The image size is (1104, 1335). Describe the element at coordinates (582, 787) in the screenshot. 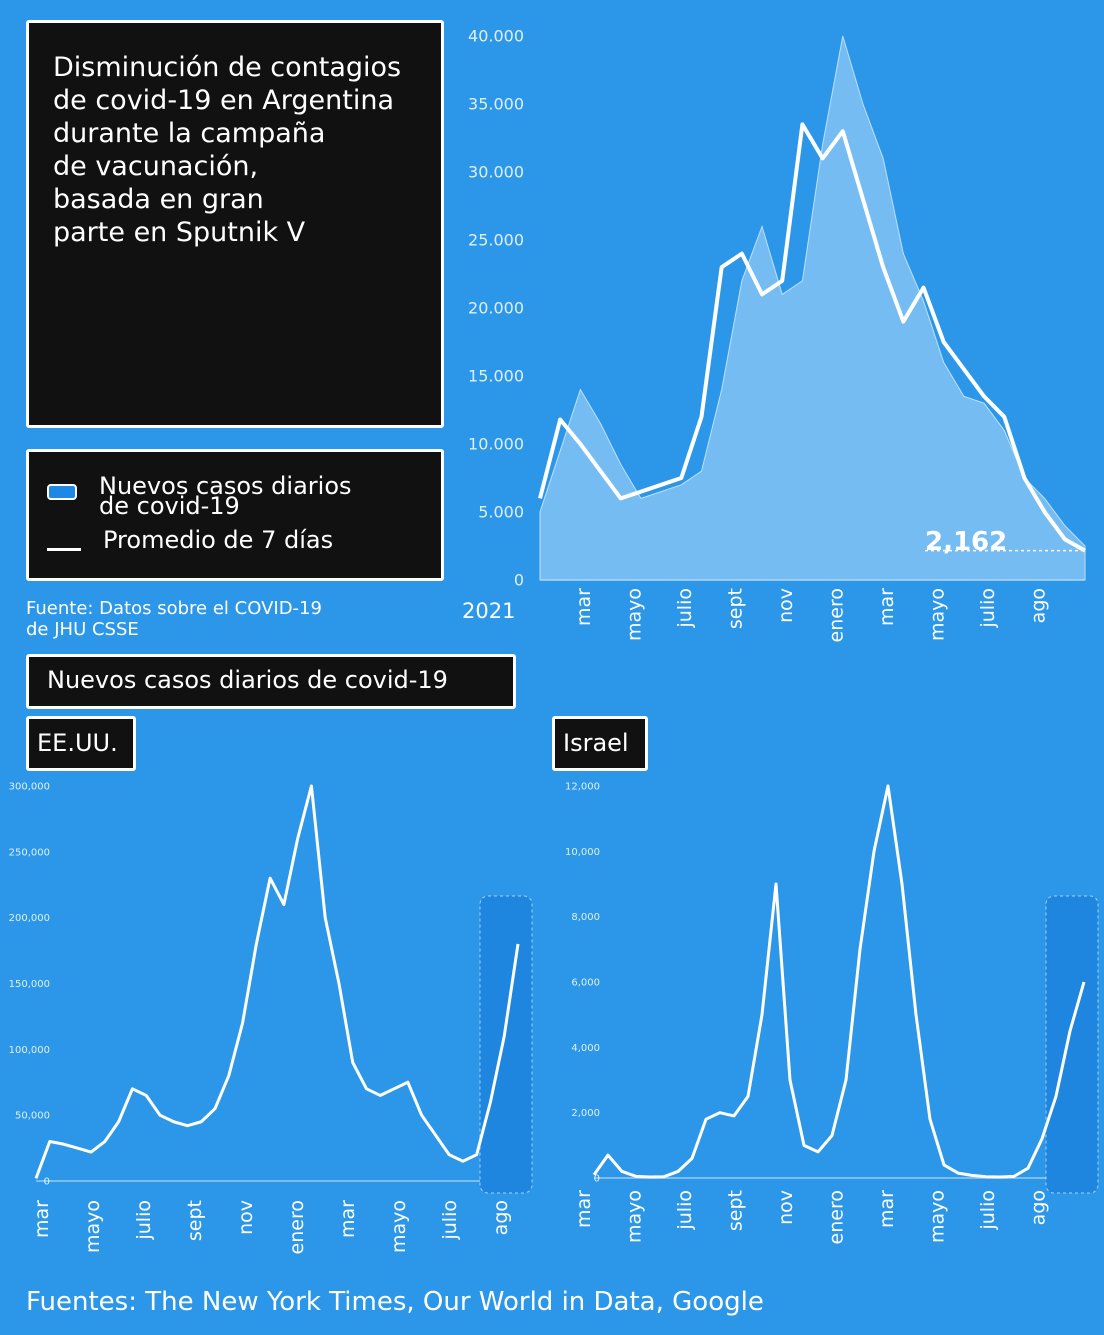

I see `y-tick-label: 12,000` at that location.